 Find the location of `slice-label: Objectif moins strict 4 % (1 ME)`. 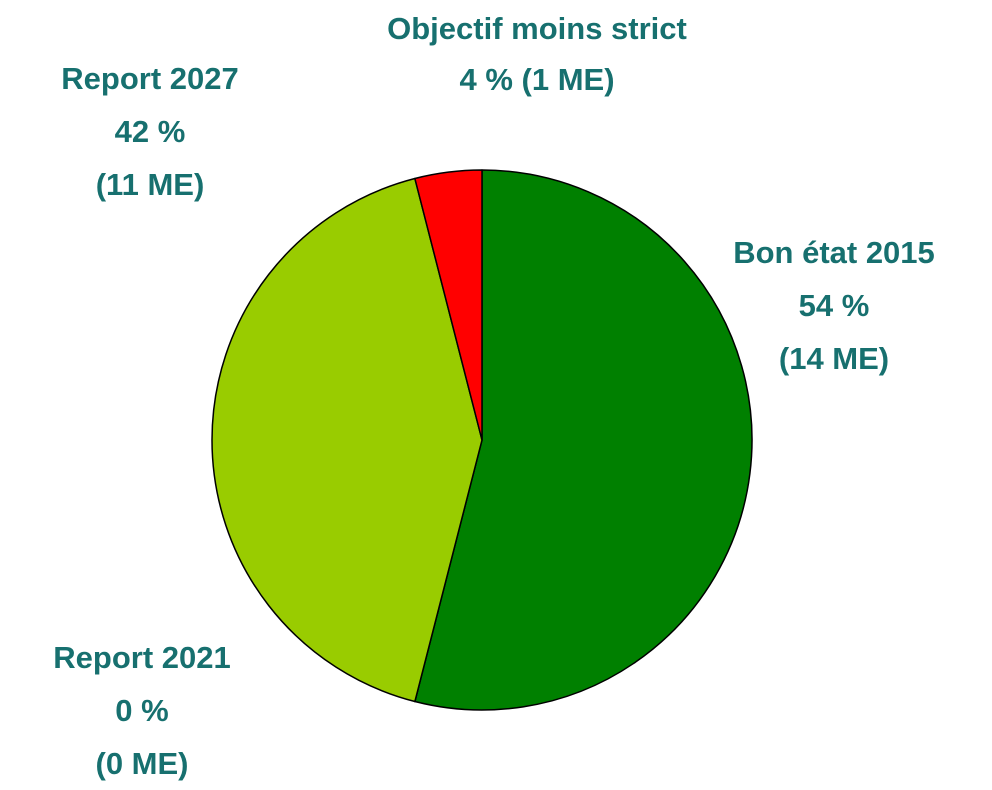

slice-label: Objectif moins strict 4 % (1 ME) is located at coordinates (537, 54).